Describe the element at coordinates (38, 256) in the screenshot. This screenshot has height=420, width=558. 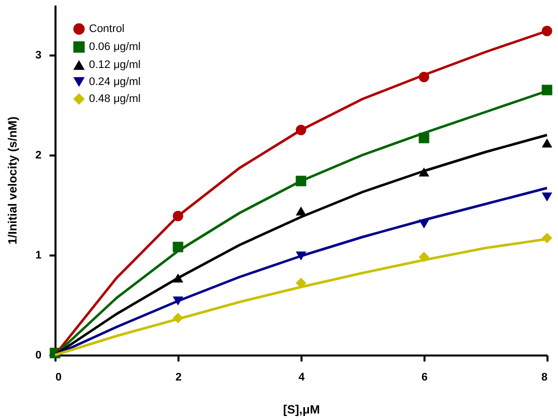
I see `y-tick-label: 1` at that location.